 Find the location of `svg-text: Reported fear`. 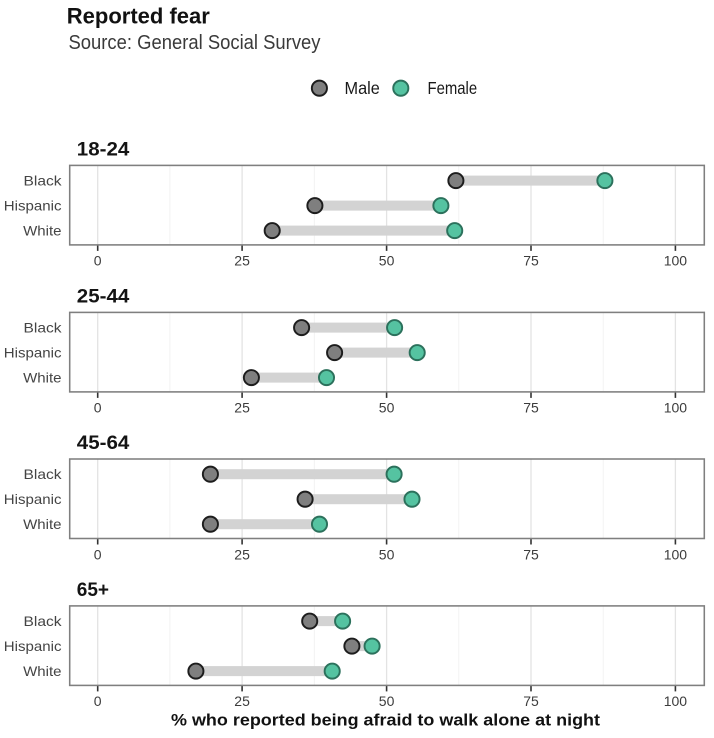

svg-text: Reported fear is located at coordinates (138, 16).